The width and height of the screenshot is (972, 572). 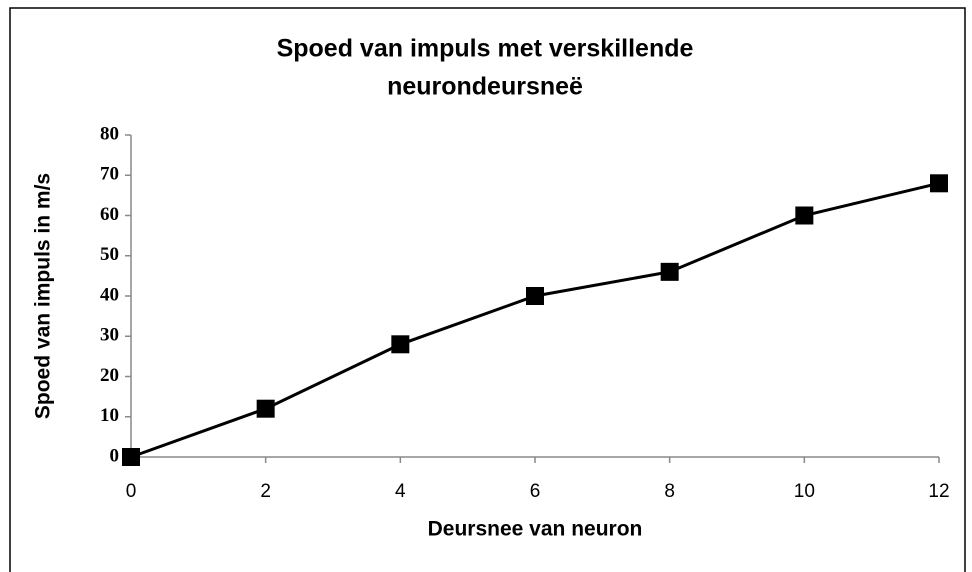 What do you see at coordinates (109, 294) in the screenshot?
I see `y-tick-label: 40` at bounding box center [109, 294].